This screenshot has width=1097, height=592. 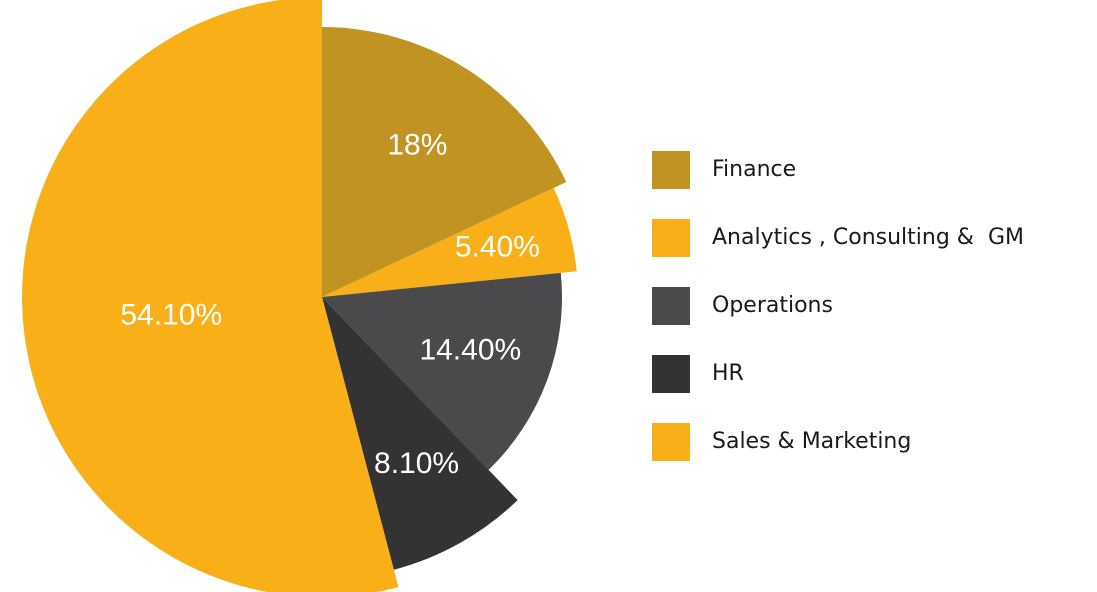 What do you see at coordinates (417, 145) in the screenshot?
I see `slice-label: 18%` at bounding box center [417, 145].